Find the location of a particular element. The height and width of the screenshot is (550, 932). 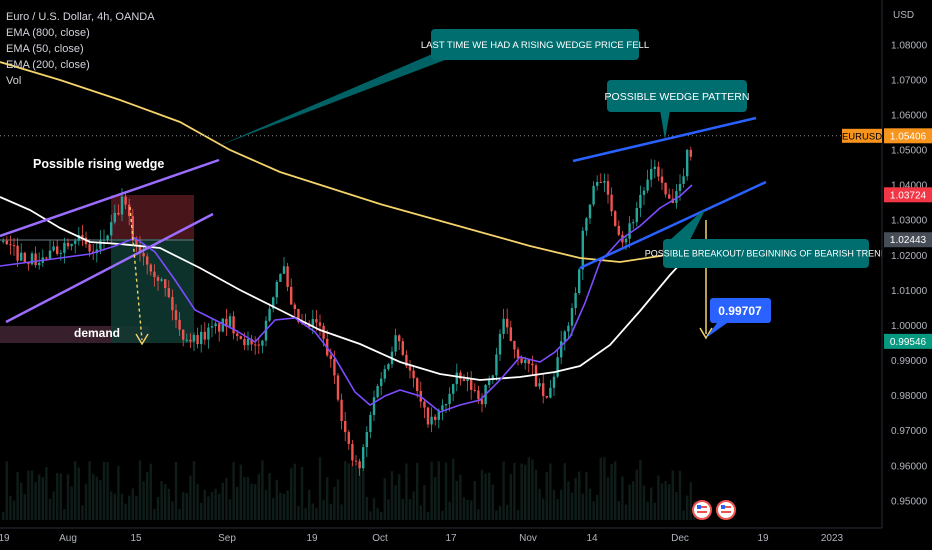

price-tag: 0.99546 is located at coordinates (908, 341).